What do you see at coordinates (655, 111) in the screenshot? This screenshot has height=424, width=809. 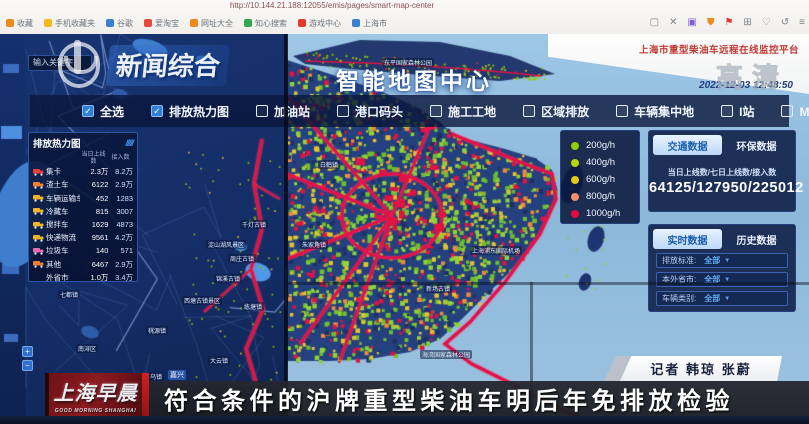 I see `filter-车辆集中地: 车辆集中地` at bounding box center [655, 111].